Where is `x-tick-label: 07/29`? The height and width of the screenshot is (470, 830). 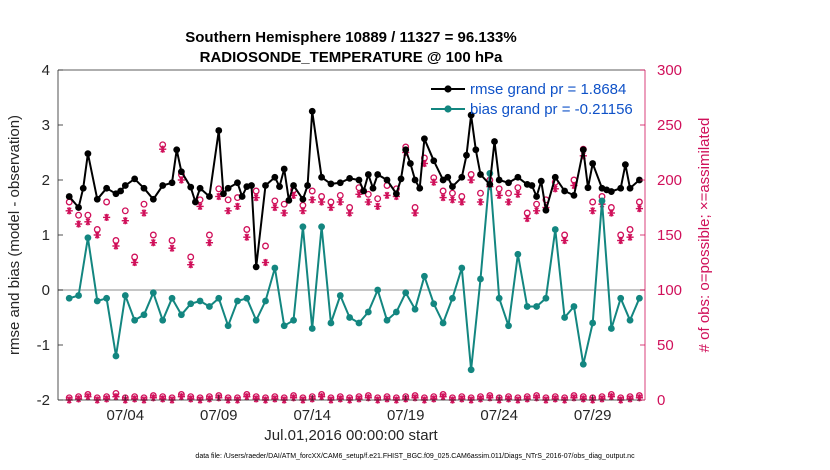
x-tick-label: 07/29 is located at coordinates (593, 415).